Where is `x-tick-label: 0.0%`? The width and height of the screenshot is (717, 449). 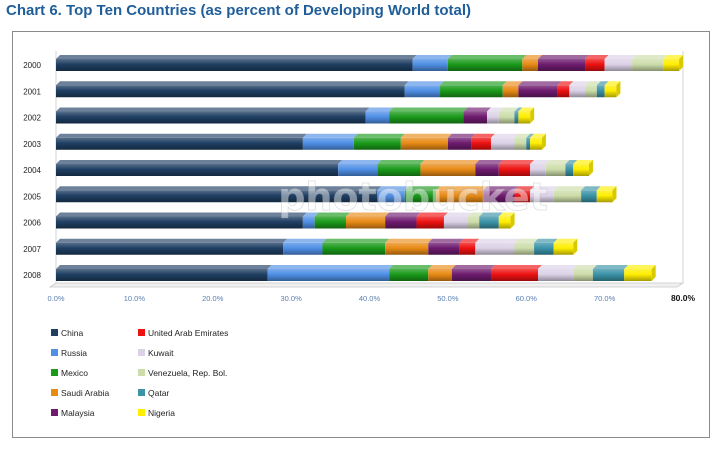 x-tick-label: 0.0% is located at coordinates (55, 298).